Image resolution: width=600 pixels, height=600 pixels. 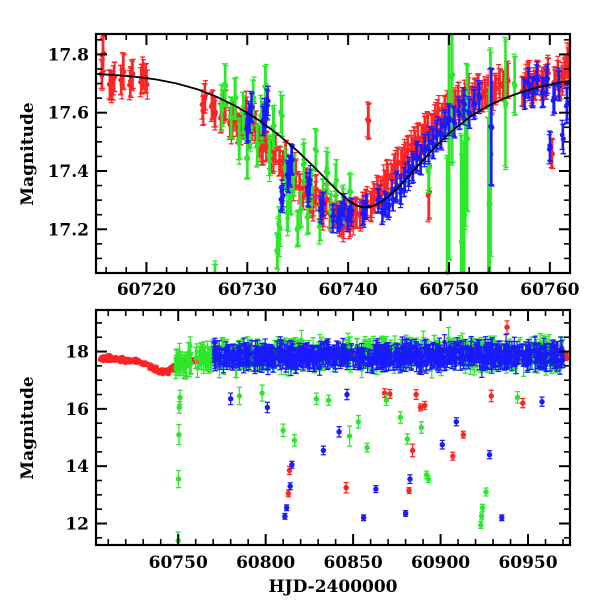 I want to click on ytick-label: 17.8, so click(x=68, y=55).